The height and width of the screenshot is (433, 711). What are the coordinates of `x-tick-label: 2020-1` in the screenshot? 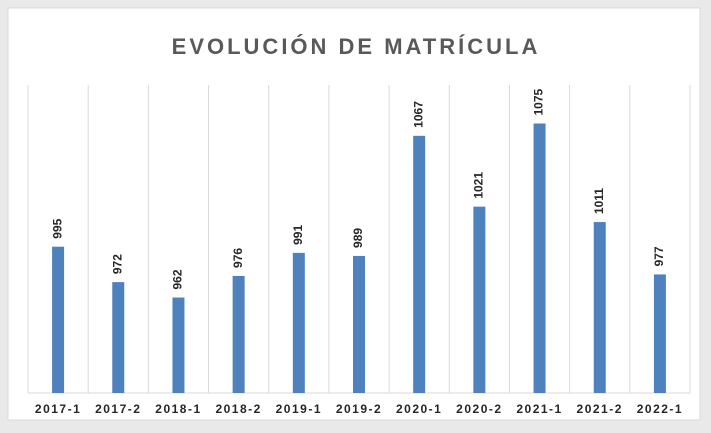 It's located at (419, 409).